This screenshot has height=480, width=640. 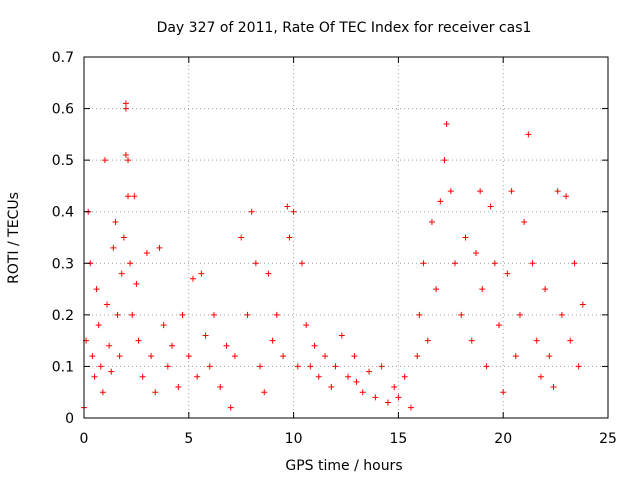 I want to click on x-axis-label: GPS time / hours, so click(x=343, y=466).